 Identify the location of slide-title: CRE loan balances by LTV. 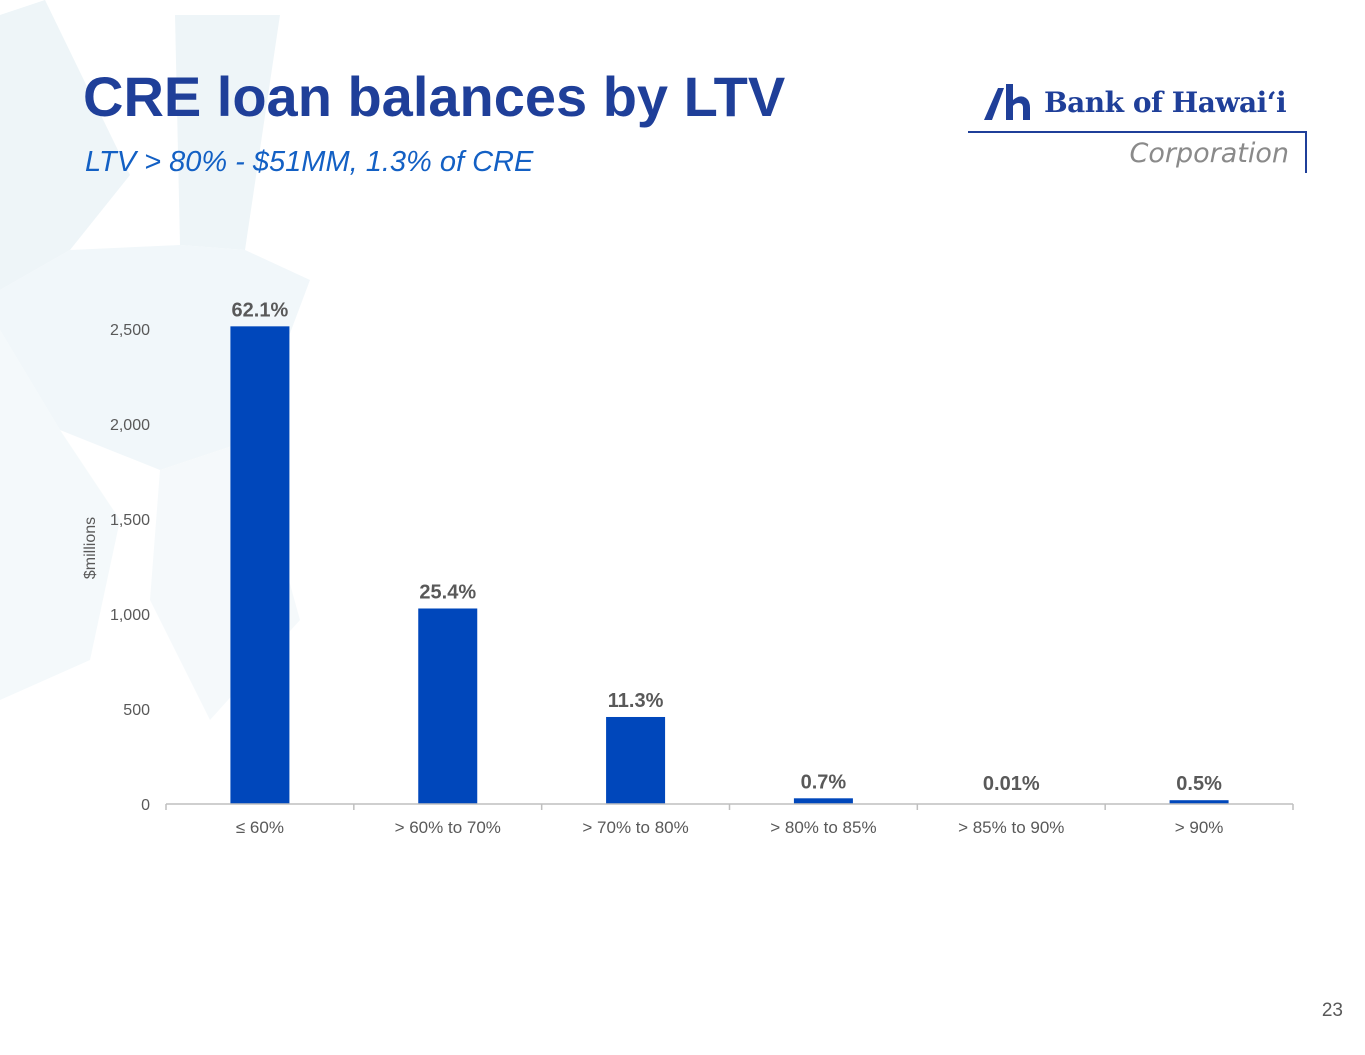
(434, 96).